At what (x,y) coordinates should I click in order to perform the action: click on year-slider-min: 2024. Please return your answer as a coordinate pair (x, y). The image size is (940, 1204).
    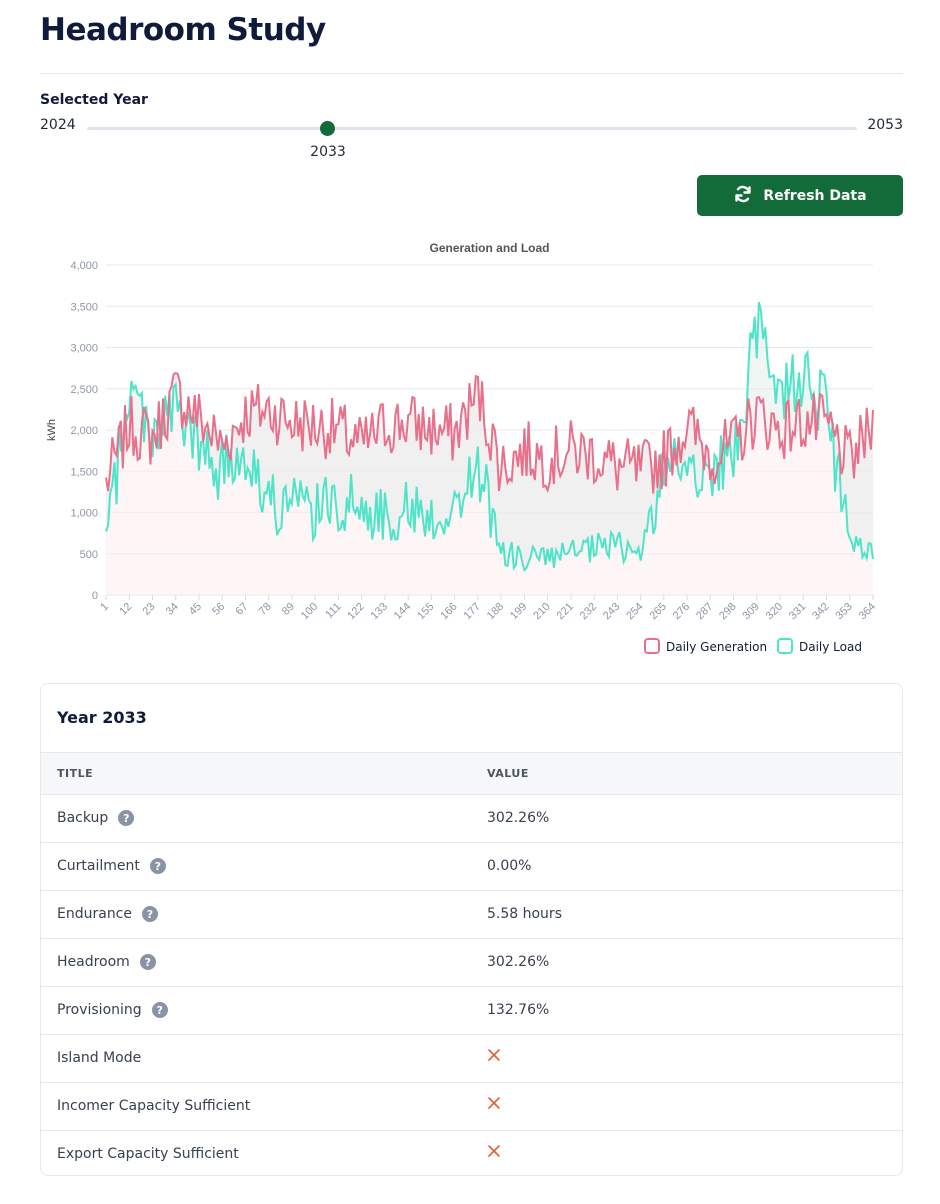
    Looking at the image, I should click on (58, 125).